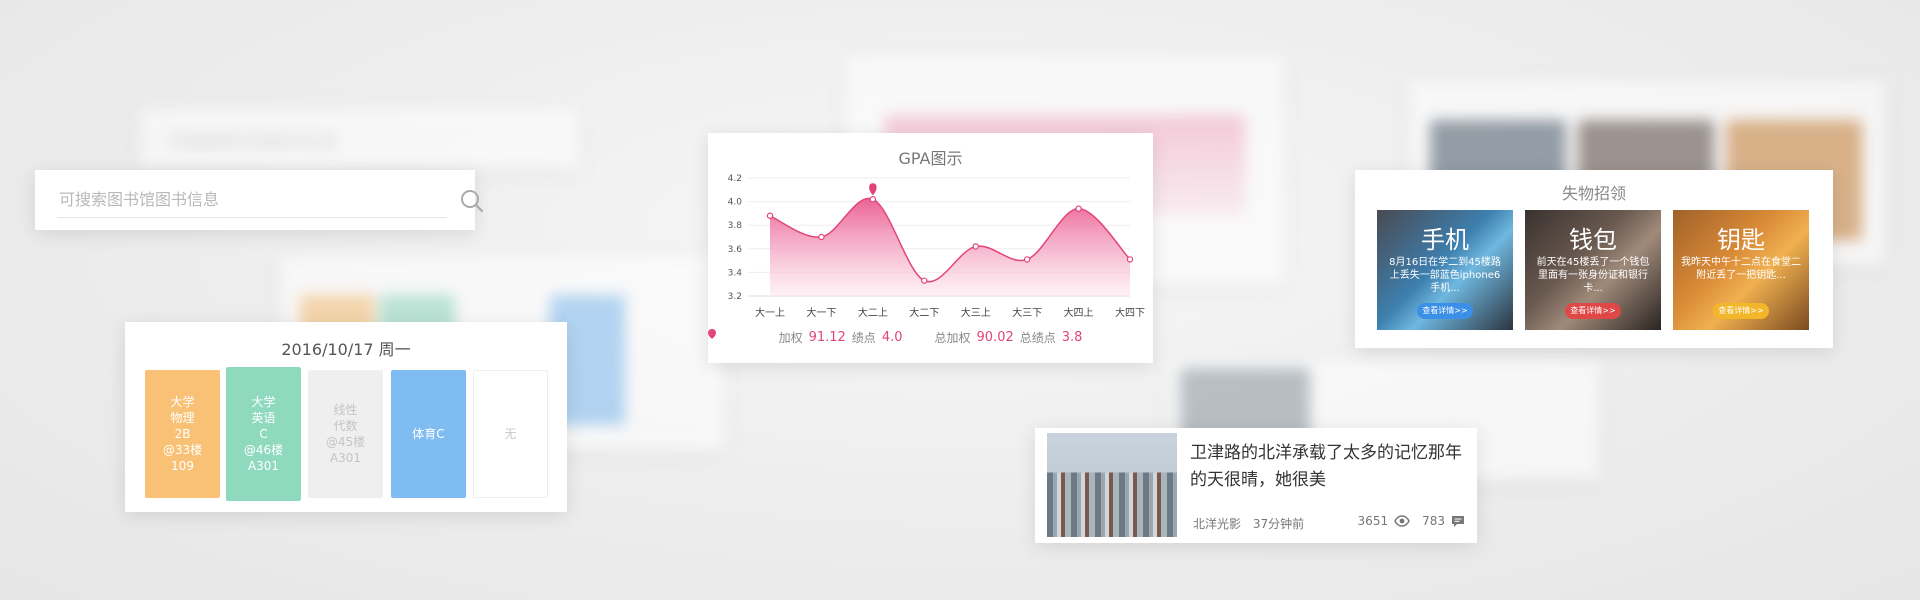 This screenshot has height=600, width=1920. I want to click on lost-item-card: 钱包 前天在45楼丢了一个钱包里面有一张身份证和银行卡... 查看详情>>, so click(1593, 270).